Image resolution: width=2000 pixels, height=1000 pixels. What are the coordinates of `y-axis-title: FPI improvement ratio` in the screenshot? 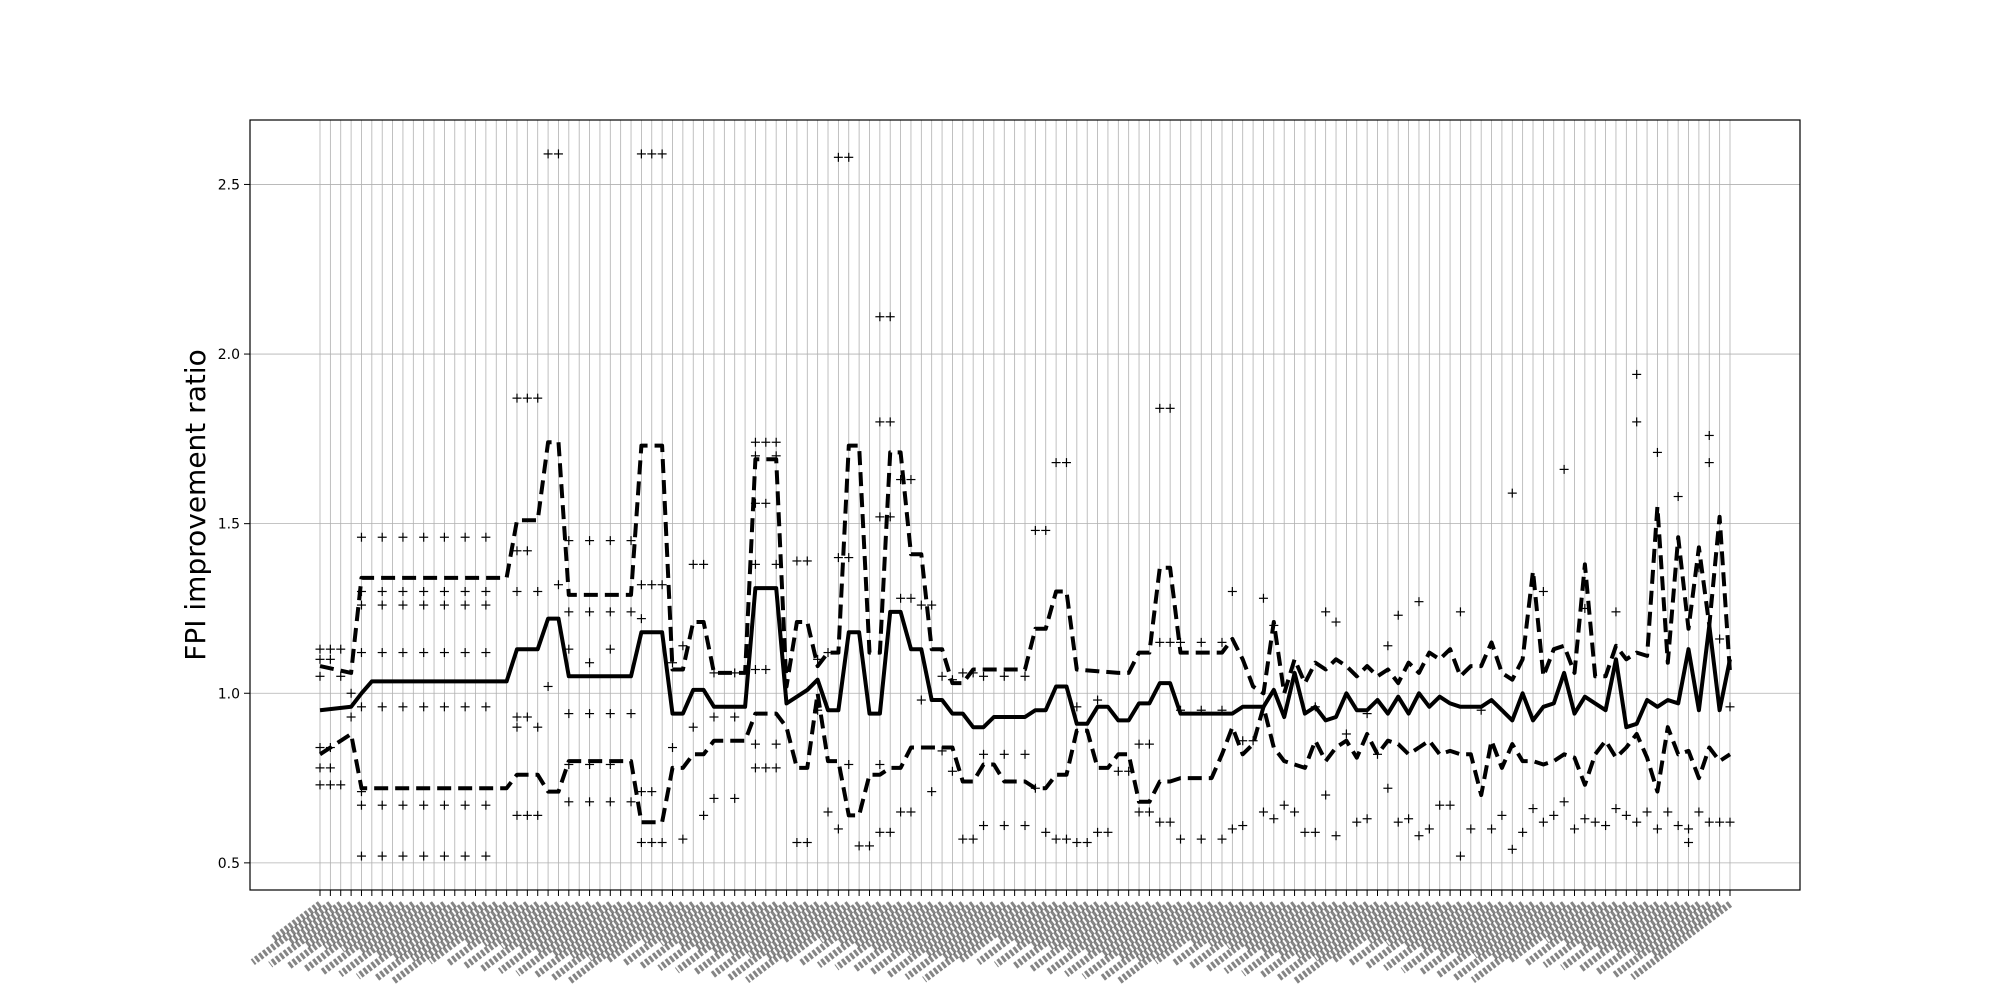 It's located at (195, 505).